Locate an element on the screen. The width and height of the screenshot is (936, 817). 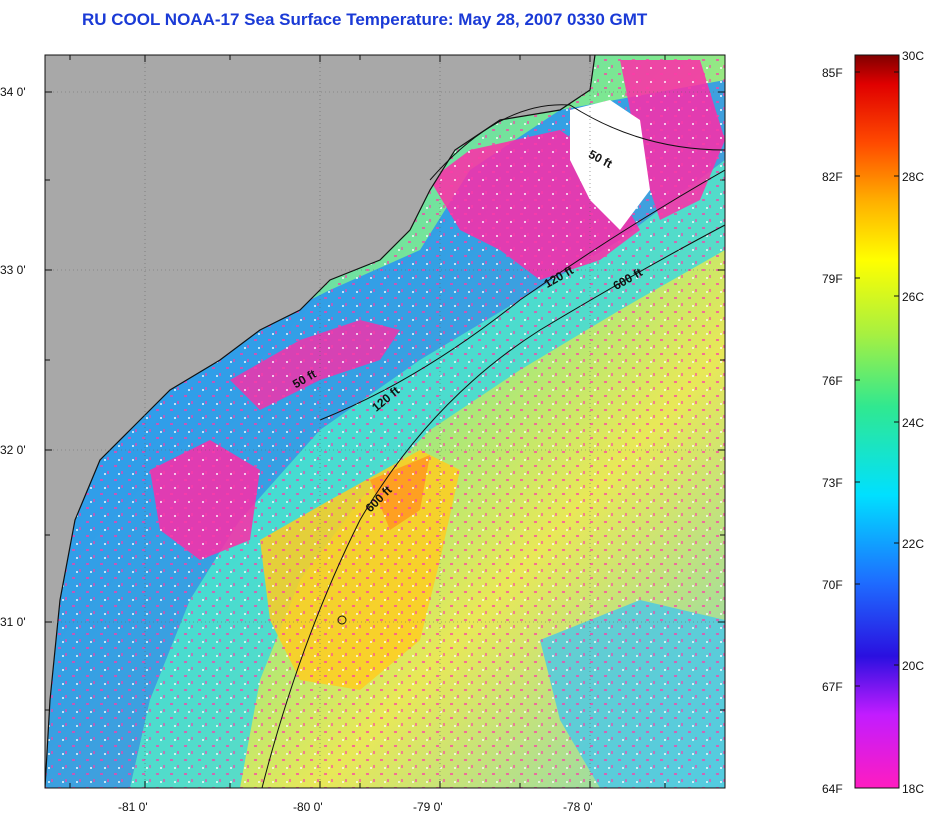
lon-label-79: -79 0' is located at coordinates (428, 807).